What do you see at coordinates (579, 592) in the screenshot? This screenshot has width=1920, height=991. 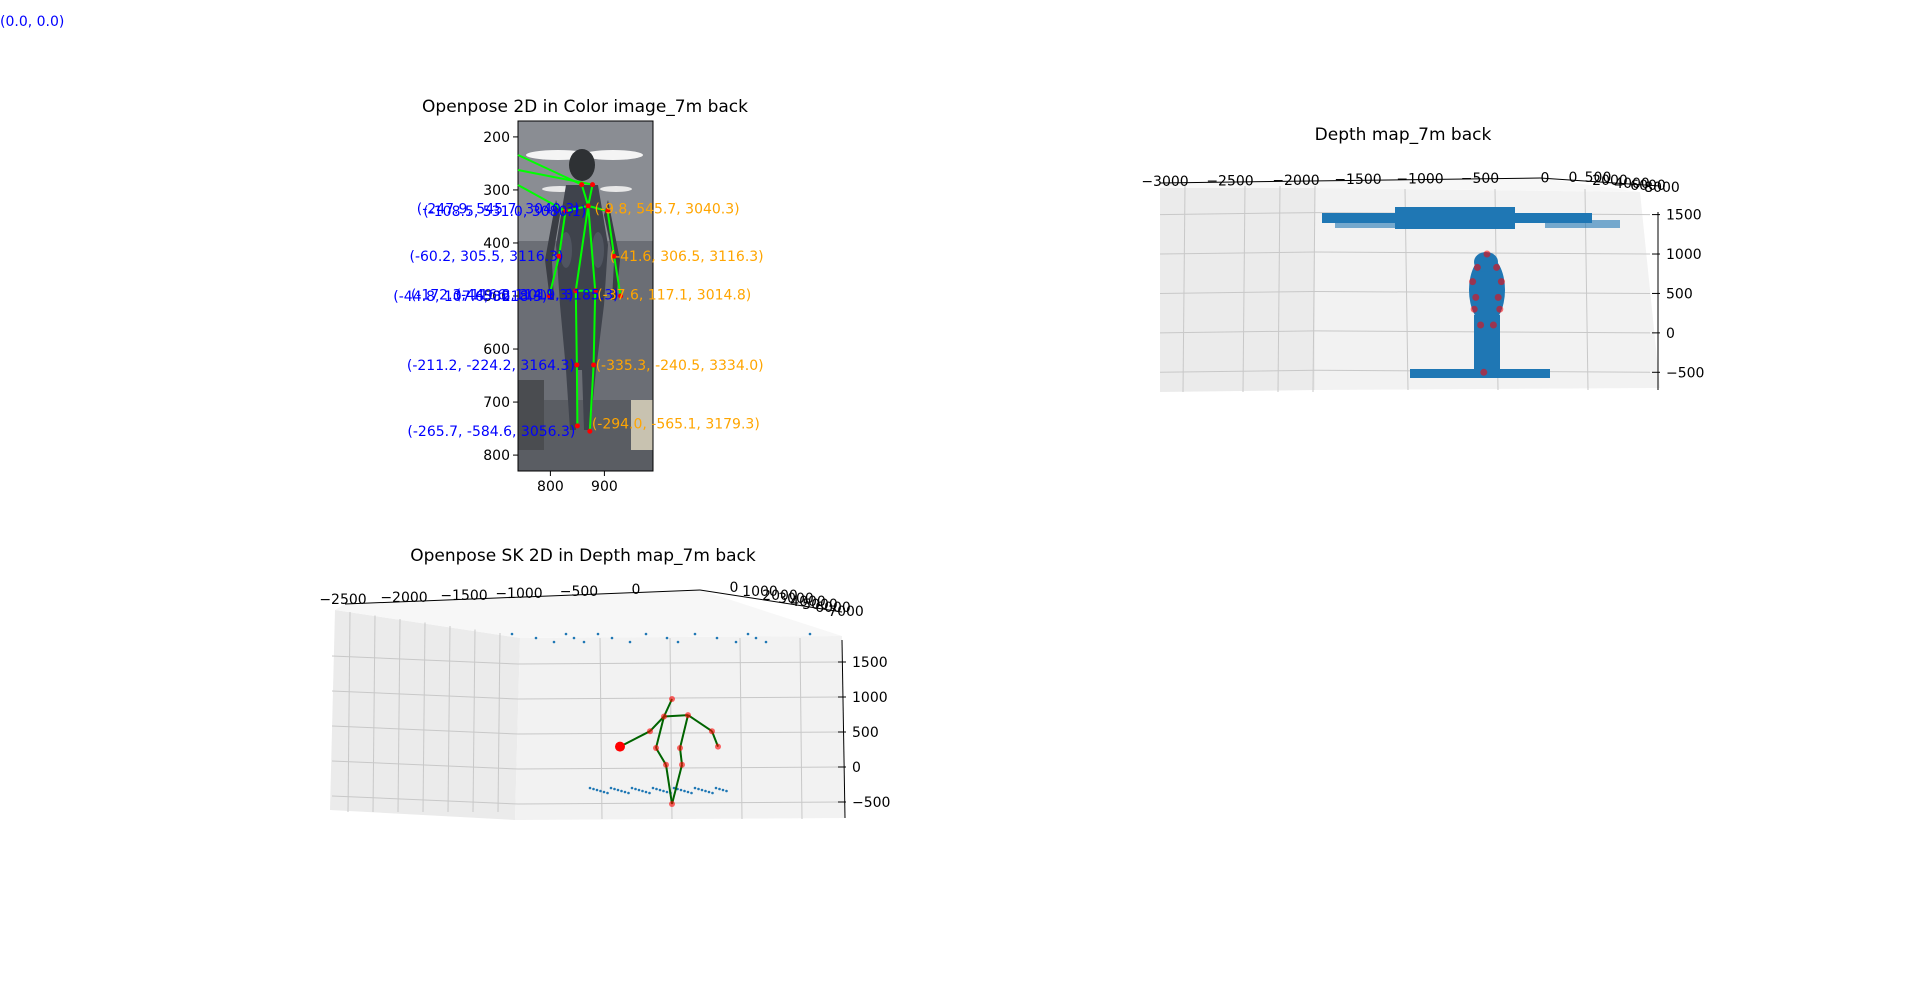 I see `x-tick-label: −500` at bounding box center [579, 592].